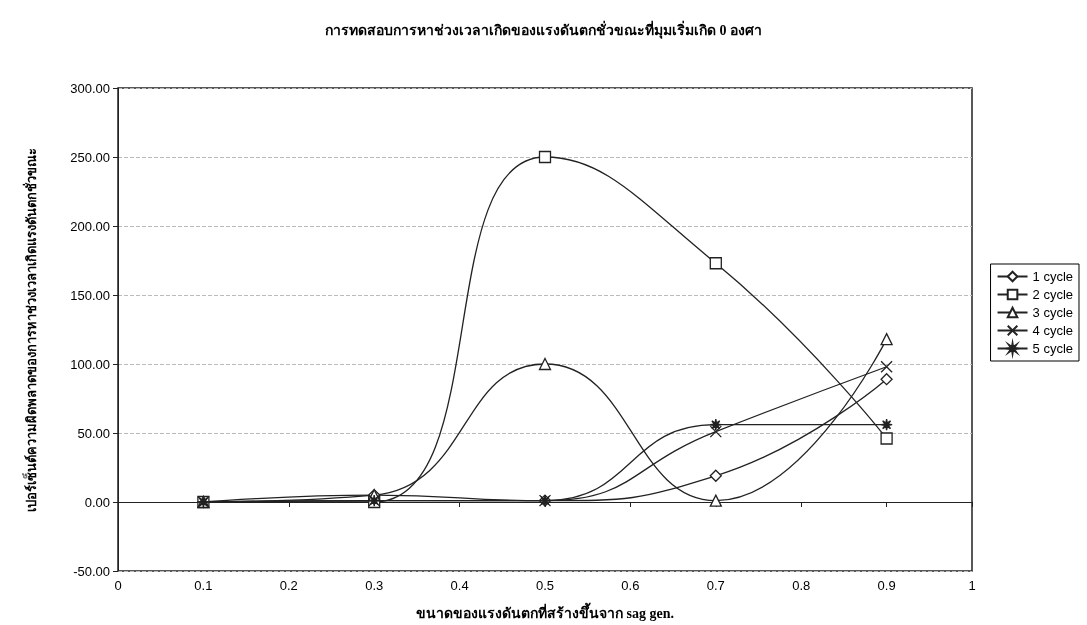 The height and width of the screenshot is (625, 1087). I want to click on y-tick-label: 300.00, so click(90, 88).